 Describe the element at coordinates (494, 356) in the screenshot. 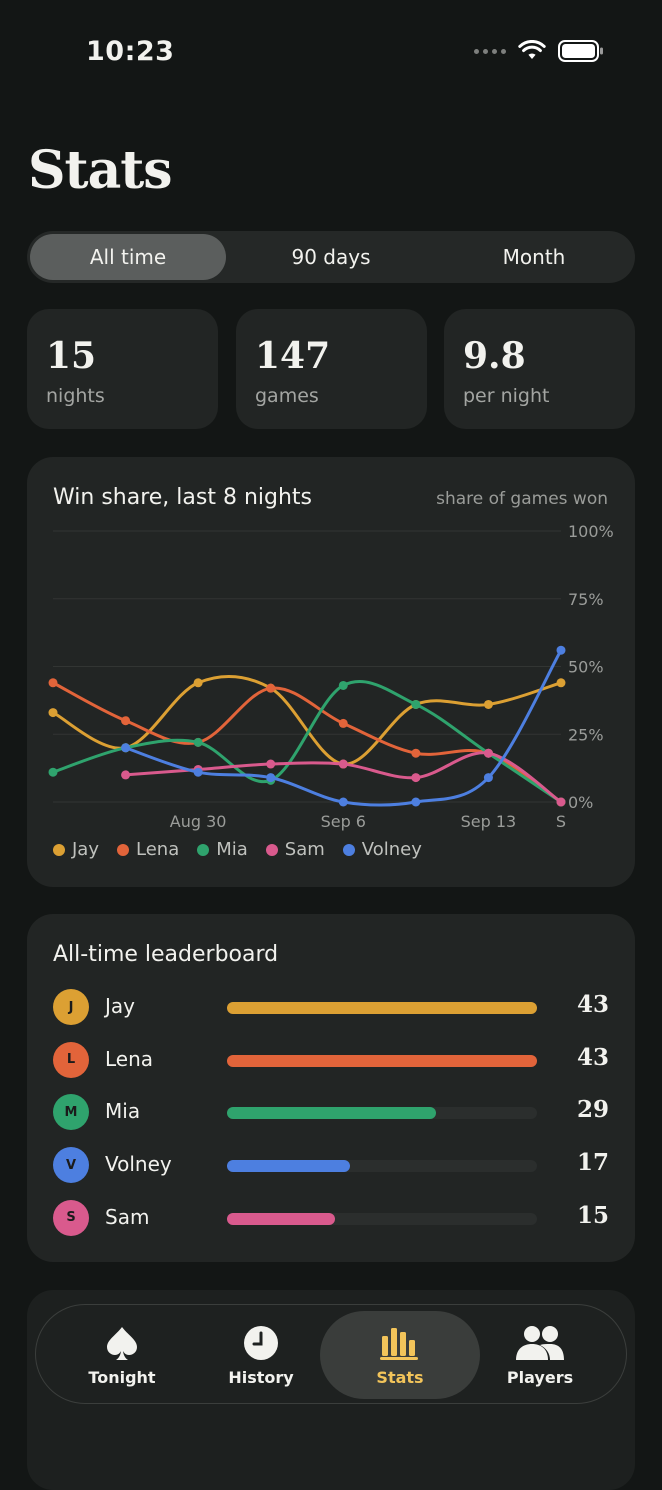

I see `stat-value: 9.8` at that location.